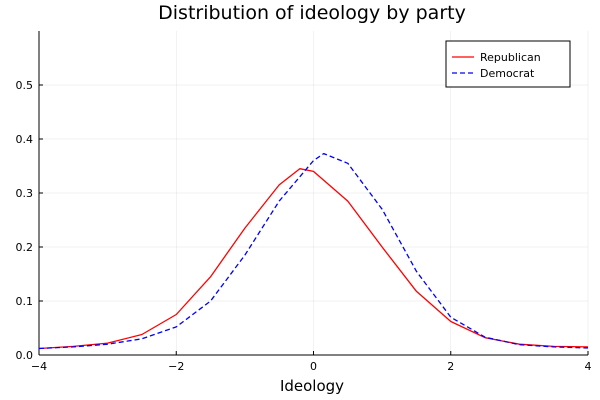 This screenshot has height=400, width=600. What do you see at coordinates (313, 366) in the screenshot?
I see `x-tick-label-2: 0` at bounding box center [313, 366].